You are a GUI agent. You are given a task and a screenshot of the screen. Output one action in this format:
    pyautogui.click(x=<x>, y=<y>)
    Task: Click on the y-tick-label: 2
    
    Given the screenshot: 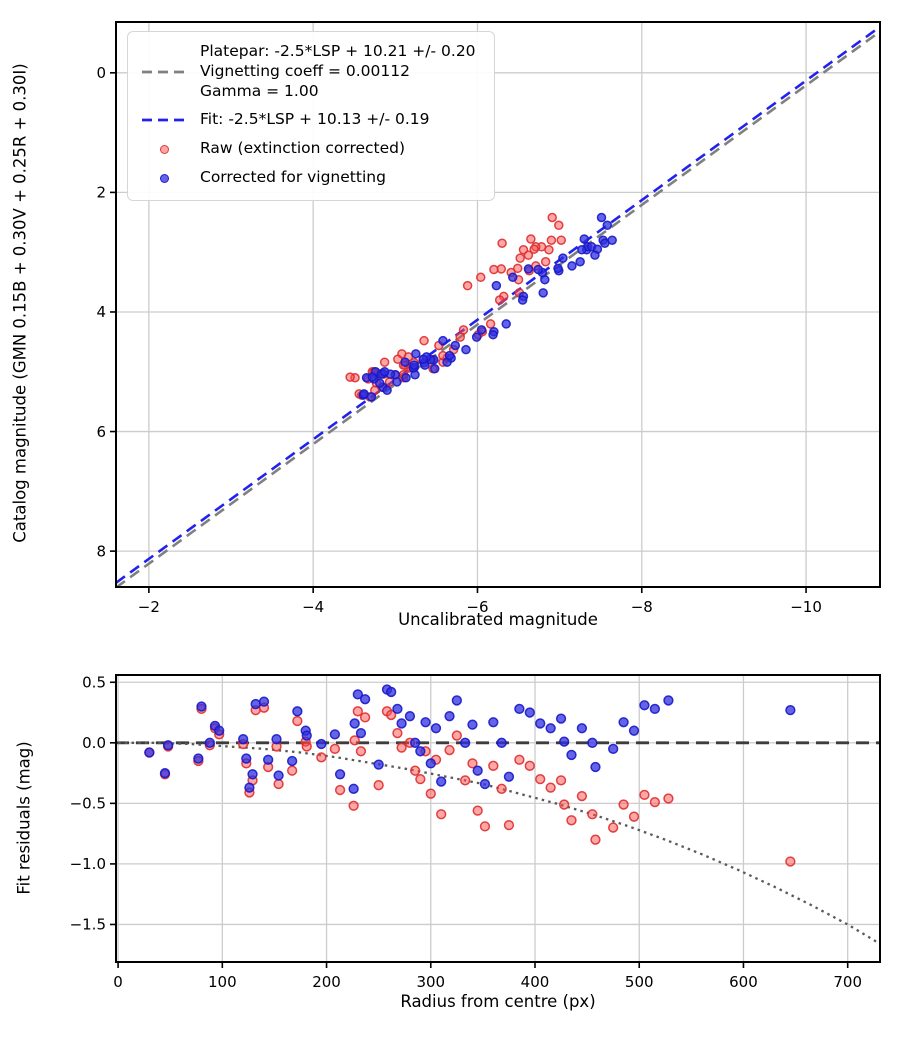 What is the action you would take?
    pyautogui.click(x=101, y=193)
    